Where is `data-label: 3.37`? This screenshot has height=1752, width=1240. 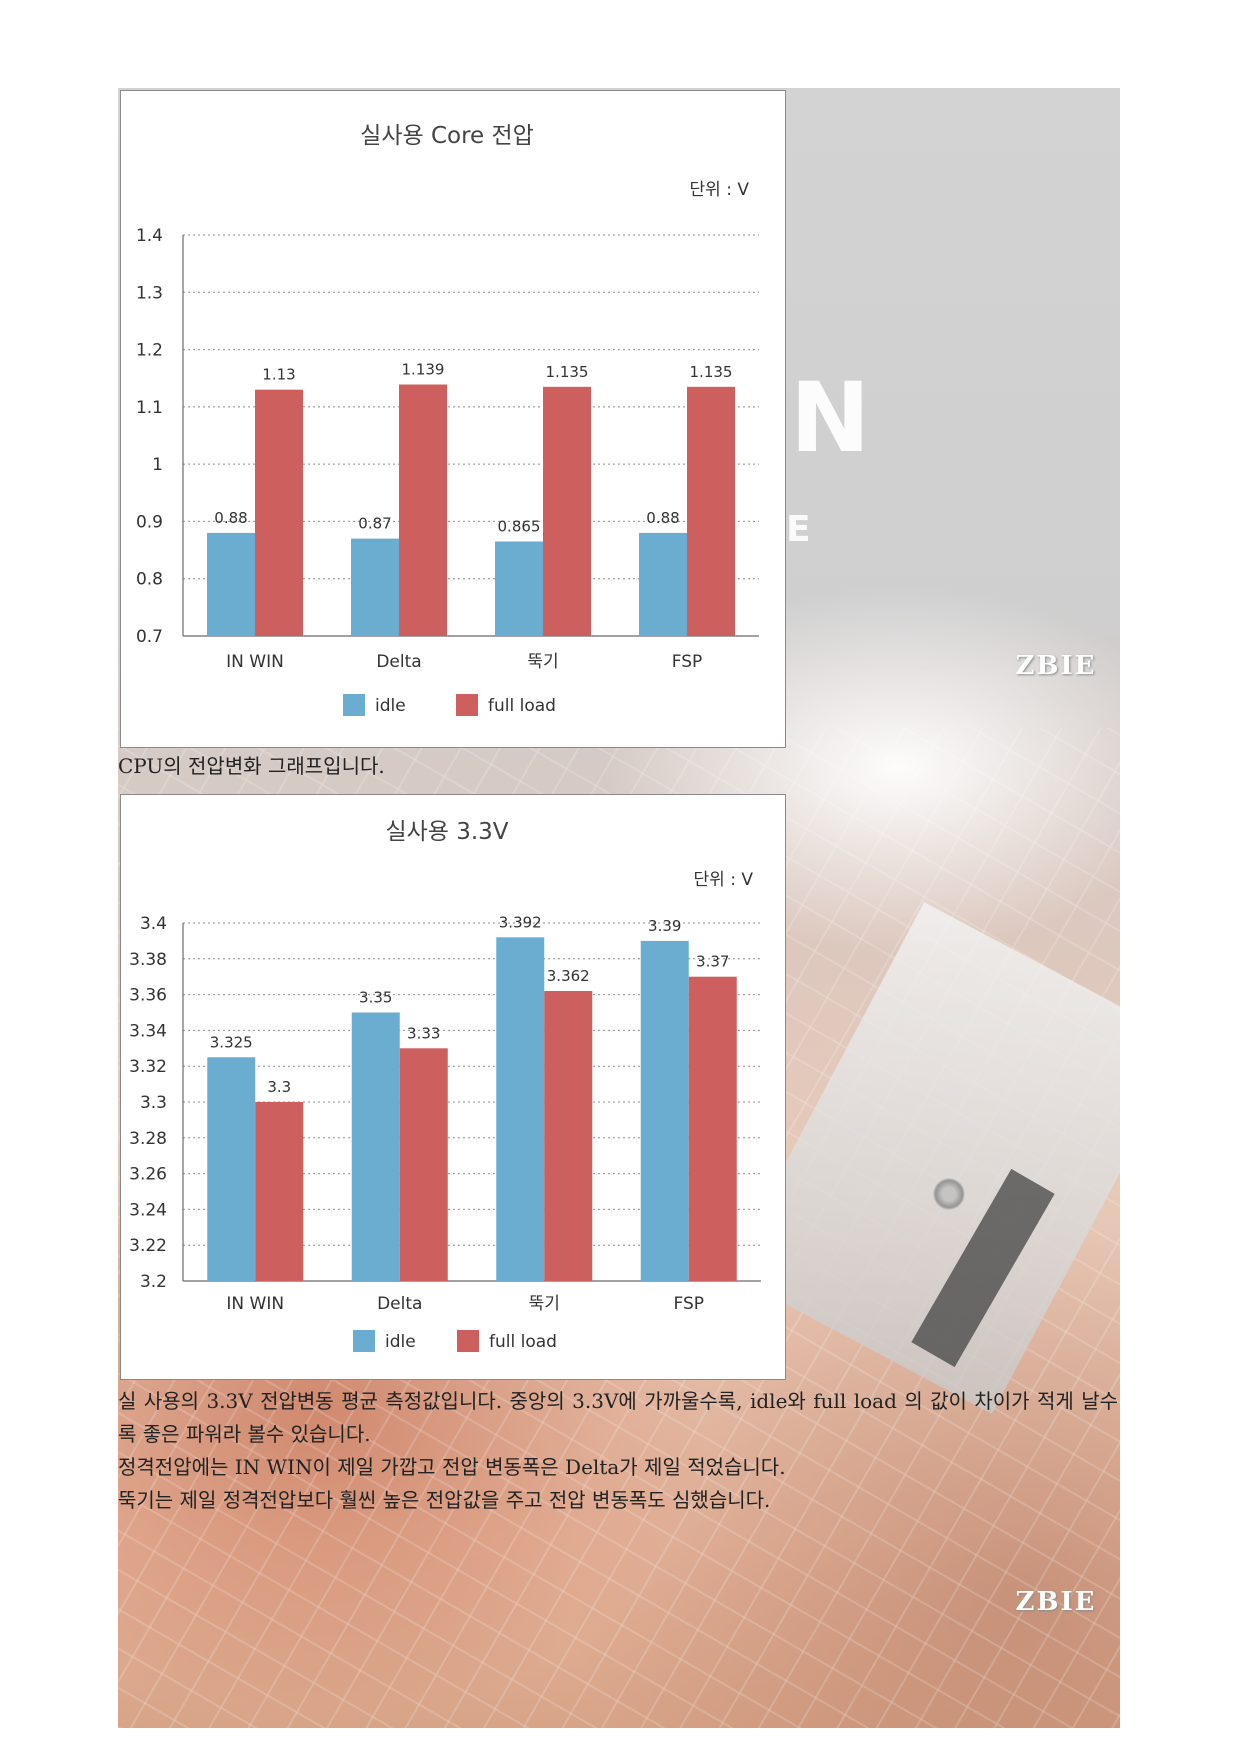 data-label: 3.37 is located at coordinates (712, 962).